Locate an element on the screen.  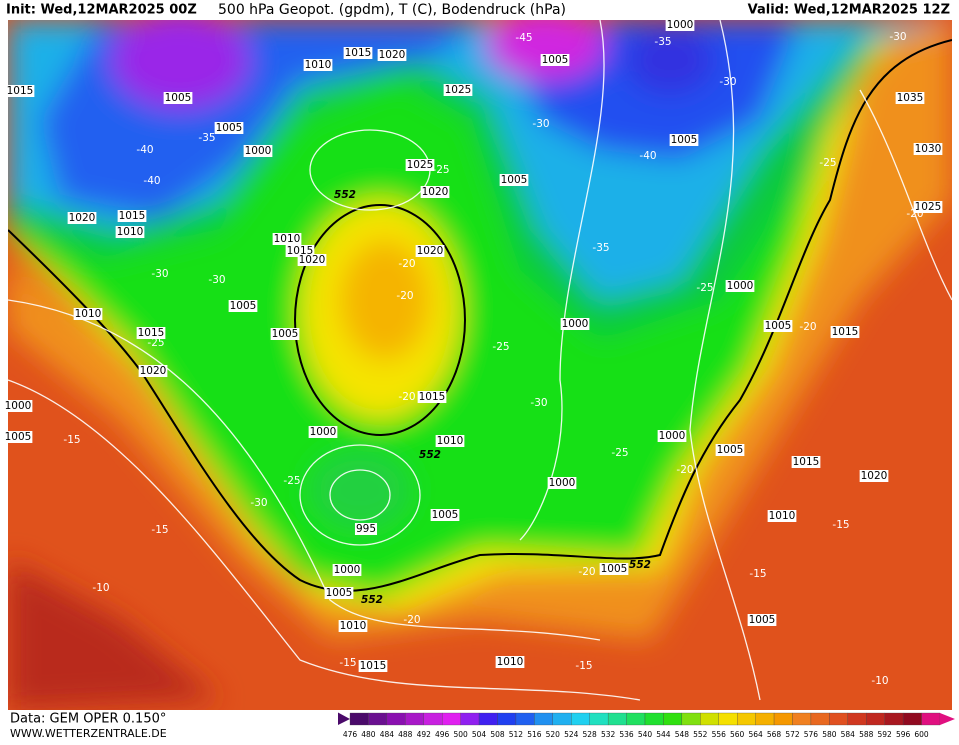
colorbar-label: 500 is located at coordinates (460, 734).